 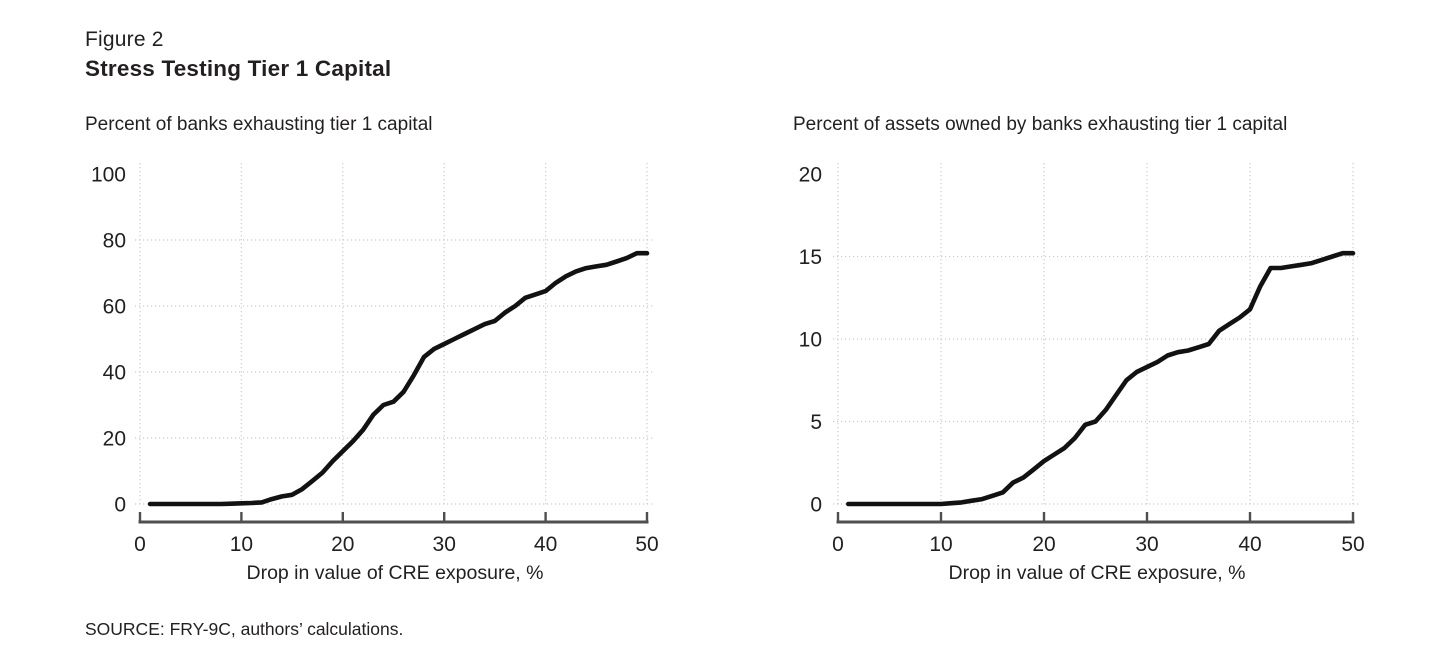 I want to click on figure-title: Stress Testing Tier 1 Capital, so click(x=238, y=68).